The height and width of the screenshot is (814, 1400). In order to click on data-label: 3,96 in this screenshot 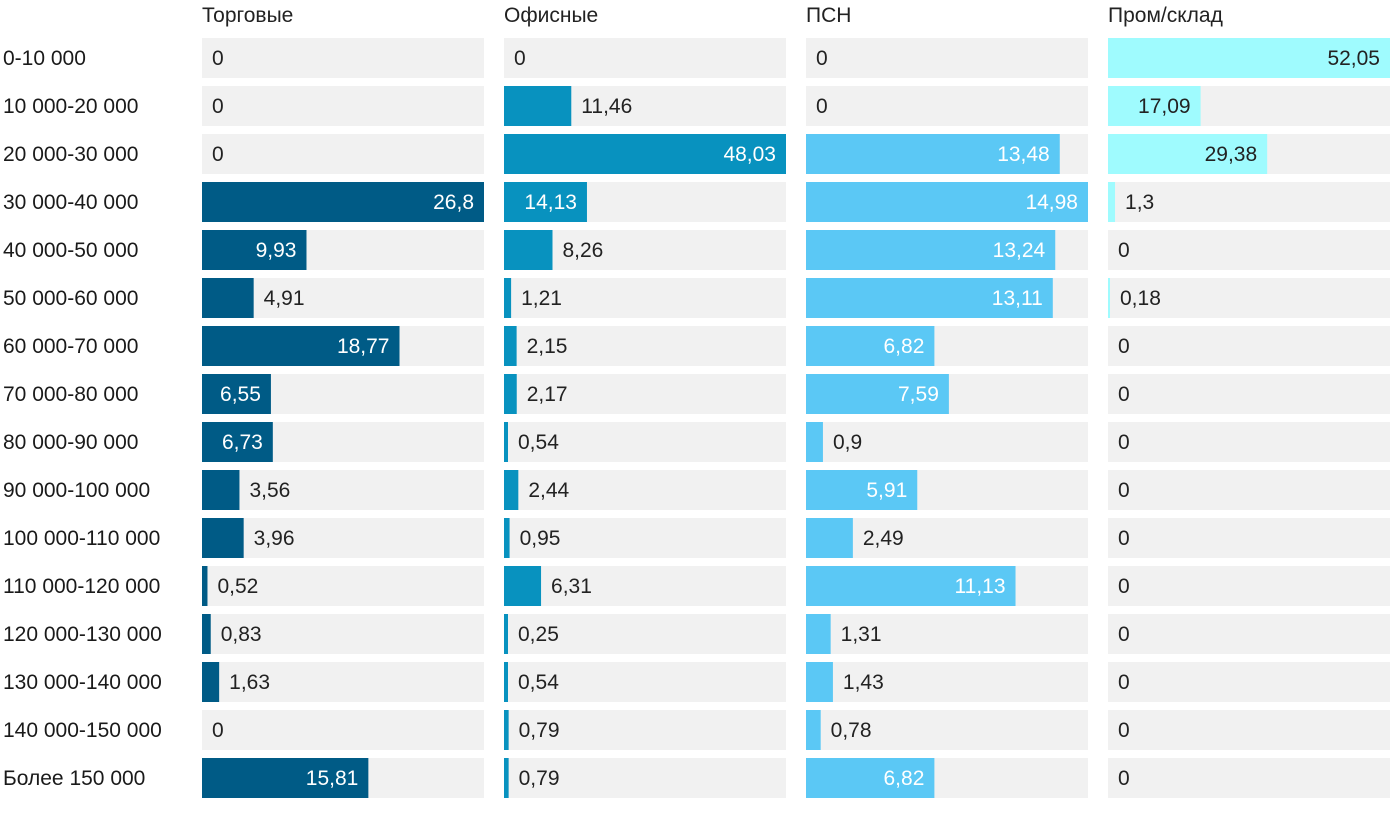, I will do `click(274, 538)`.